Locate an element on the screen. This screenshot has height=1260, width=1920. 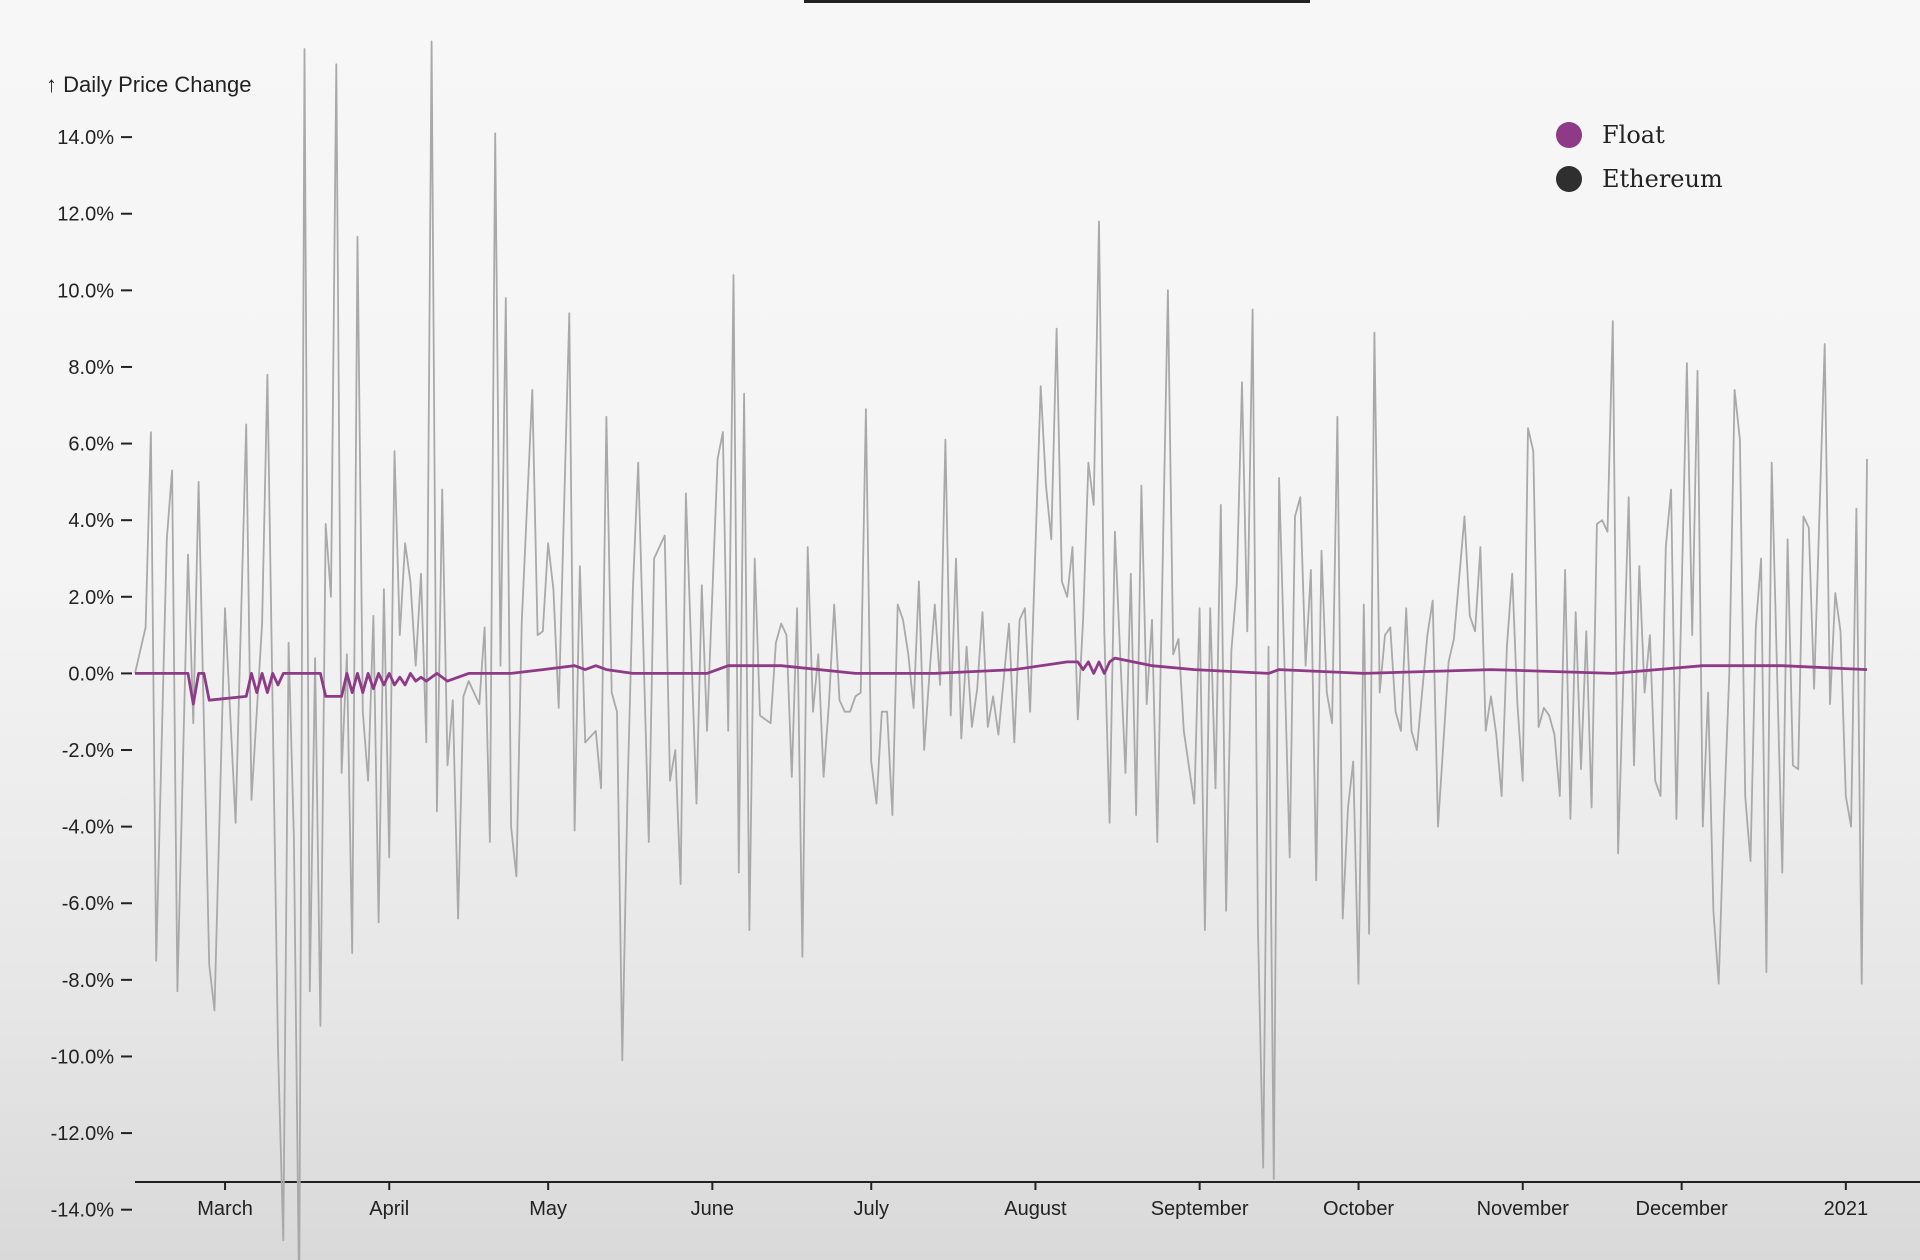
y-tick: -8.0% is located at coordinates (97, 981).